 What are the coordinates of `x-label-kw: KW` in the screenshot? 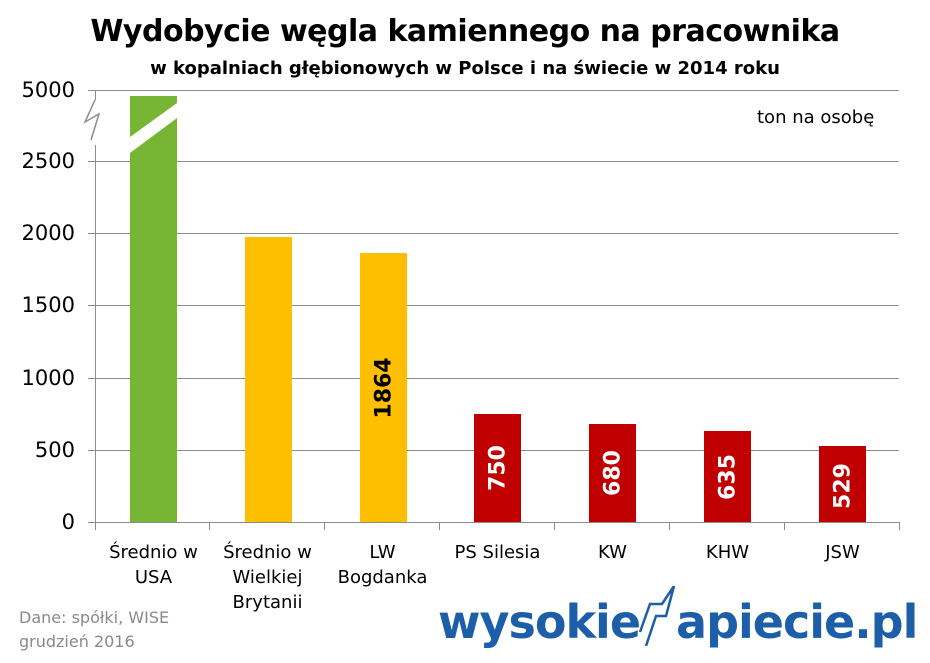 It's located at (612, 552).